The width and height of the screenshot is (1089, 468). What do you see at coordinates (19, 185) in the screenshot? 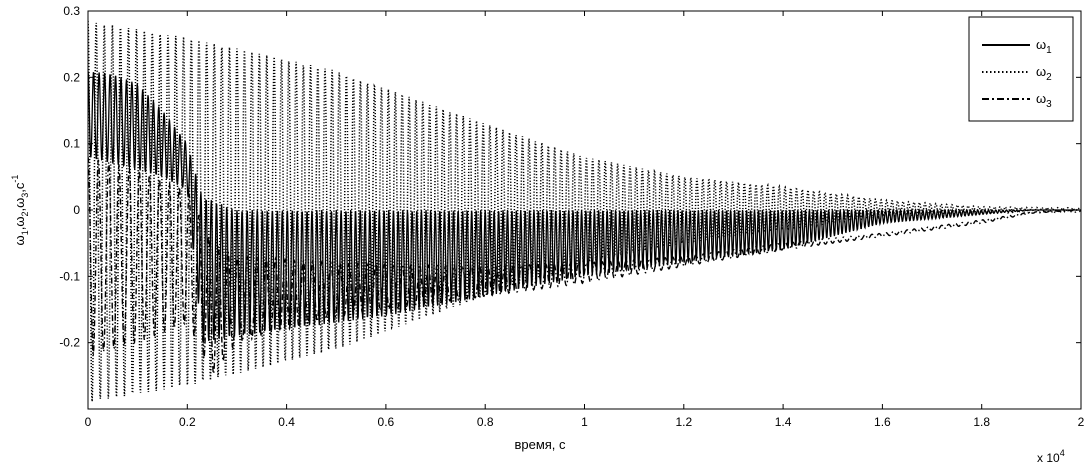
I see `y-label-unit: с` at bounding box center [19, 185].